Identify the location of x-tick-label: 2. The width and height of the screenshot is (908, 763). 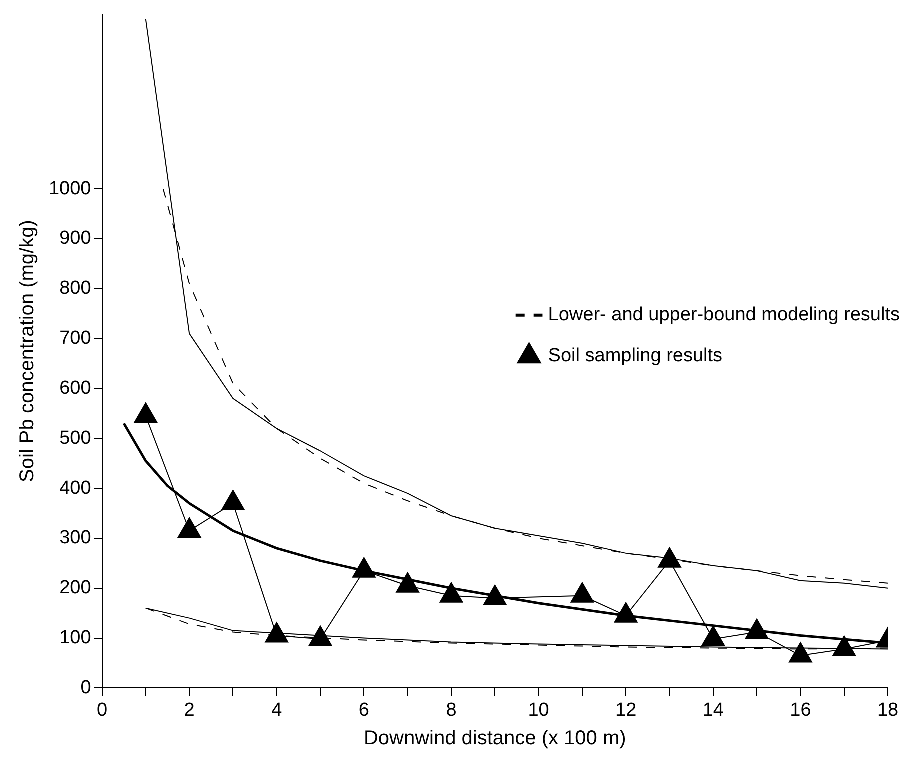
(189, 710).